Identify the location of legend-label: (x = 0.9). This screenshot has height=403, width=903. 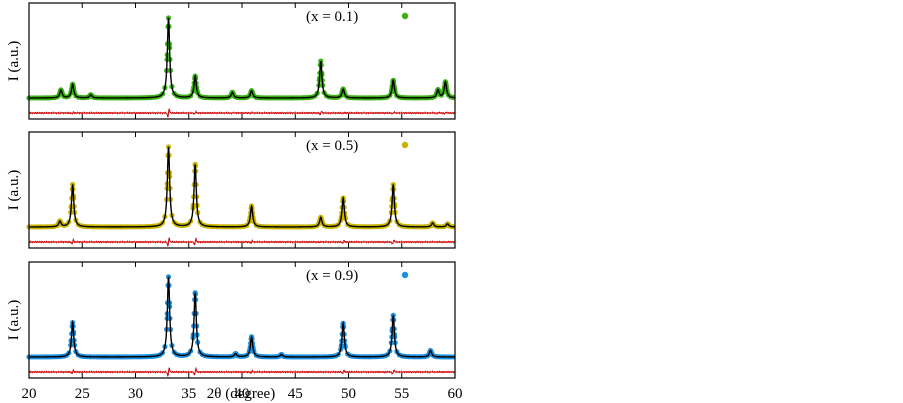
(332, 276).